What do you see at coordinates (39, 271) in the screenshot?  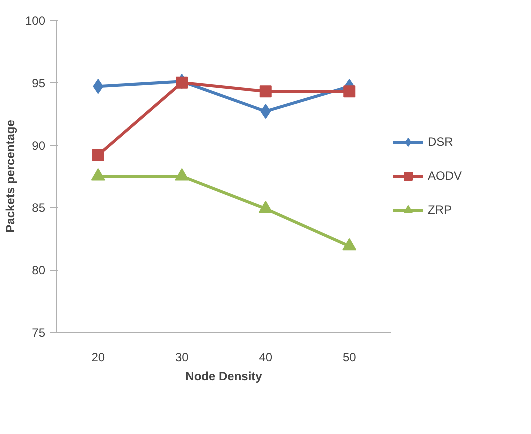 I see `y-tick-label: 80` at bounding box center [39, 271].